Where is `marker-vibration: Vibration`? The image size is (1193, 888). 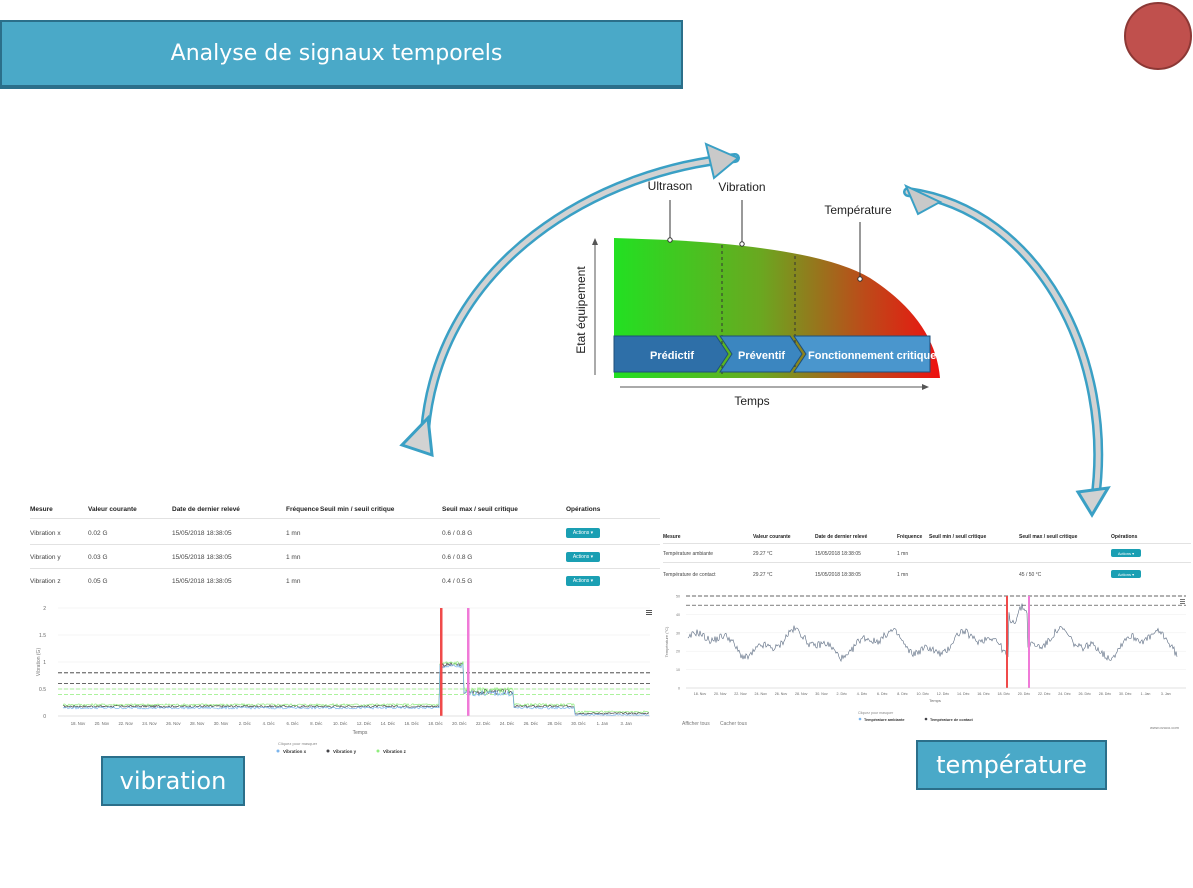 marker-vibration: Vibration is located at coordinates (741, 187).